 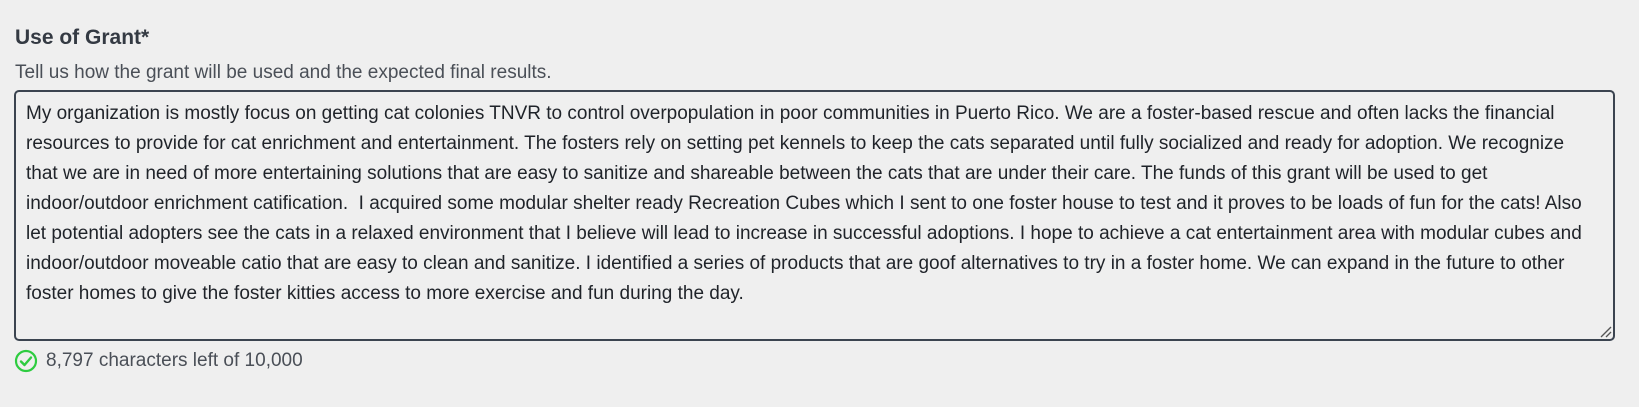 What do you see at coordinates (814, 361) in the screenshot?
I see `character-counter: 8,797 characters left of 10,000` at bounding box center [814, 361].